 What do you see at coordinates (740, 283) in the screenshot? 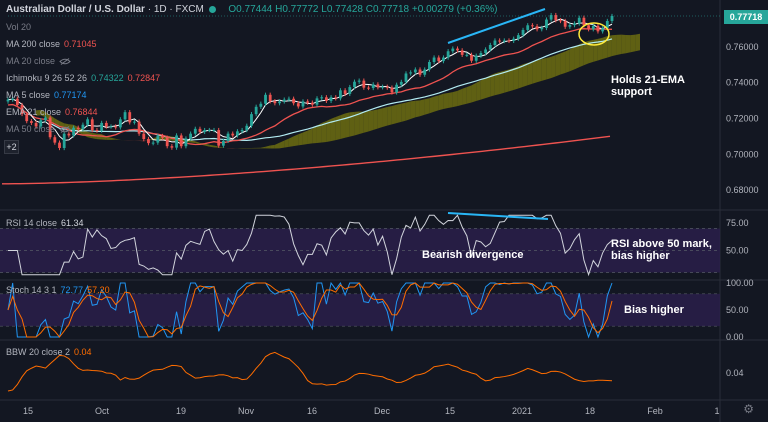
I see `stoch-tick-label: 100.00` at bounding box center [740, 283].